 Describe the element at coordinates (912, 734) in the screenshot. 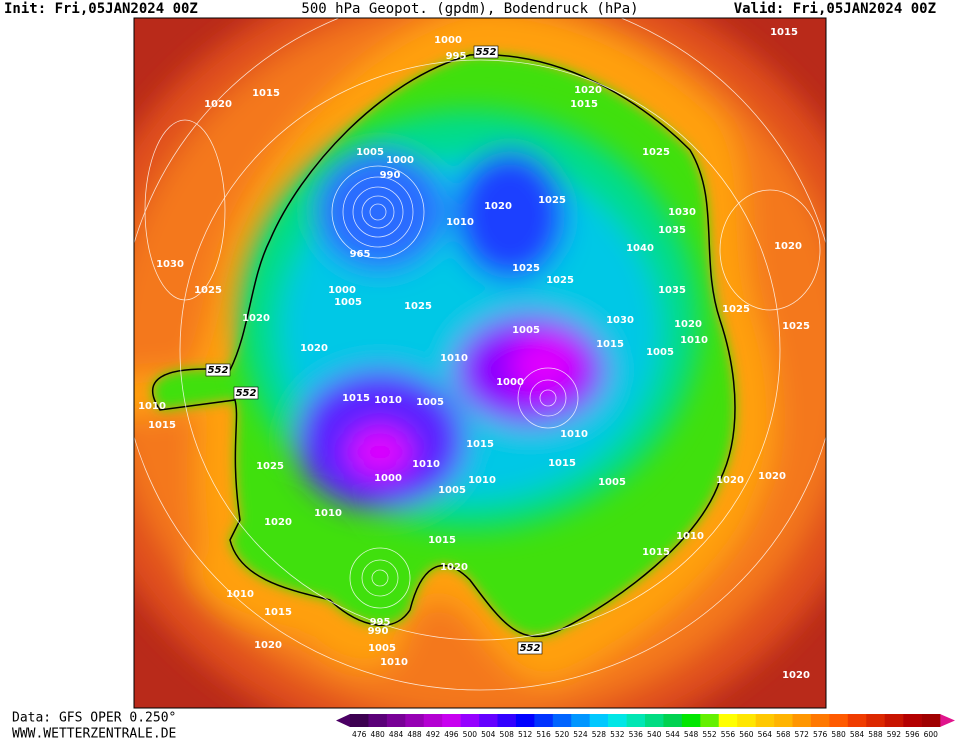

I see `colorbar-label: 596` at that location.